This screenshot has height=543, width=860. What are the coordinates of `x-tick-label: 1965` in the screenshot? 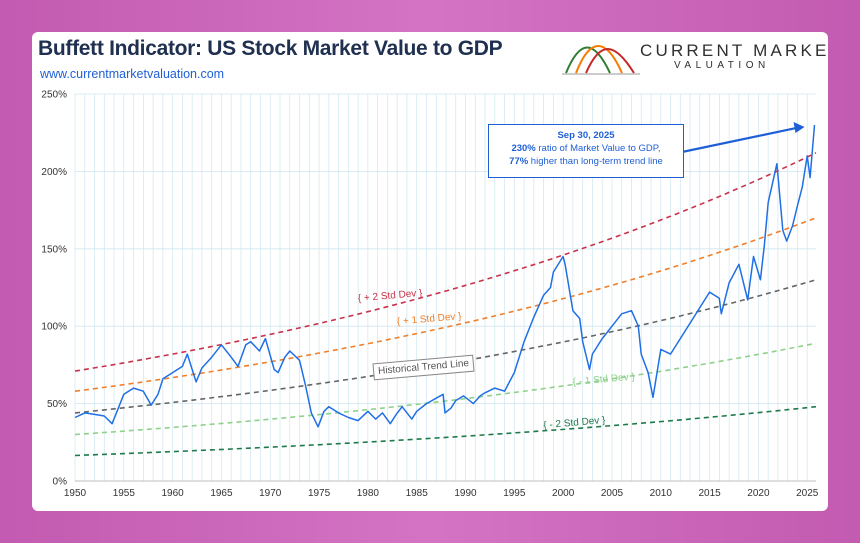 It's located at (221, 493).